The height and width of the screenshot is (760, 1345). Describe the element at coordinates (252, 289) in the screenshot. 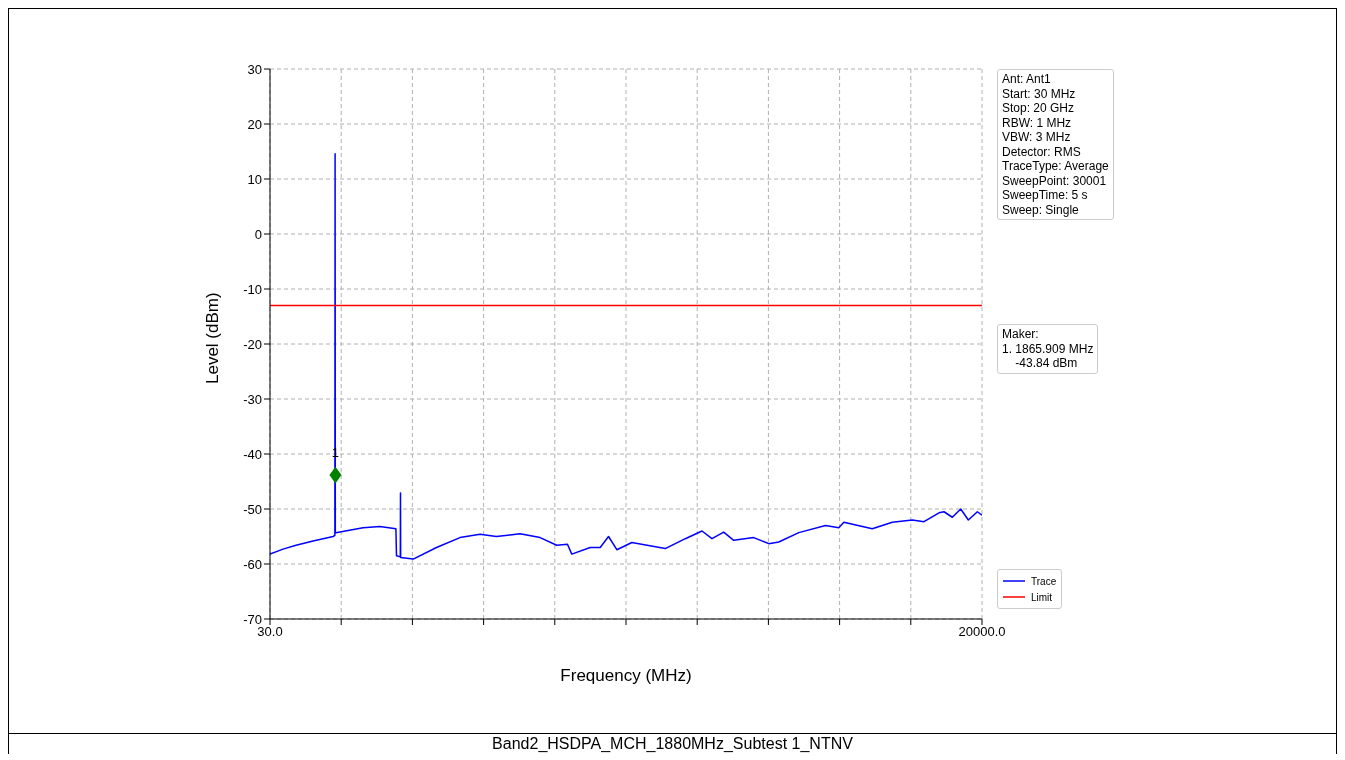

I see `y-tick-label: -10` at that location.